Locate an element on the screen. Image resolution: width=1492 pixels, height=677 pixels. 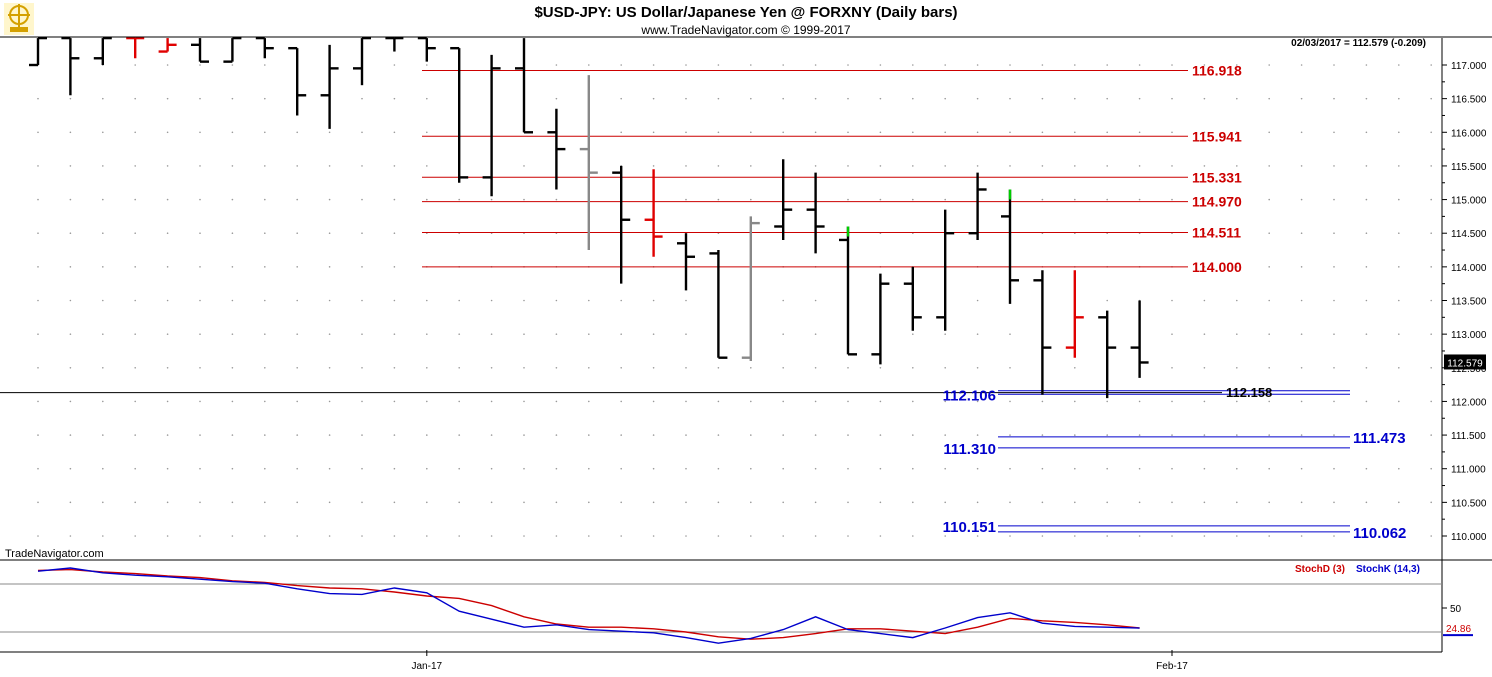
support-label-left: 112.106 is located at coordinates (969, 395).